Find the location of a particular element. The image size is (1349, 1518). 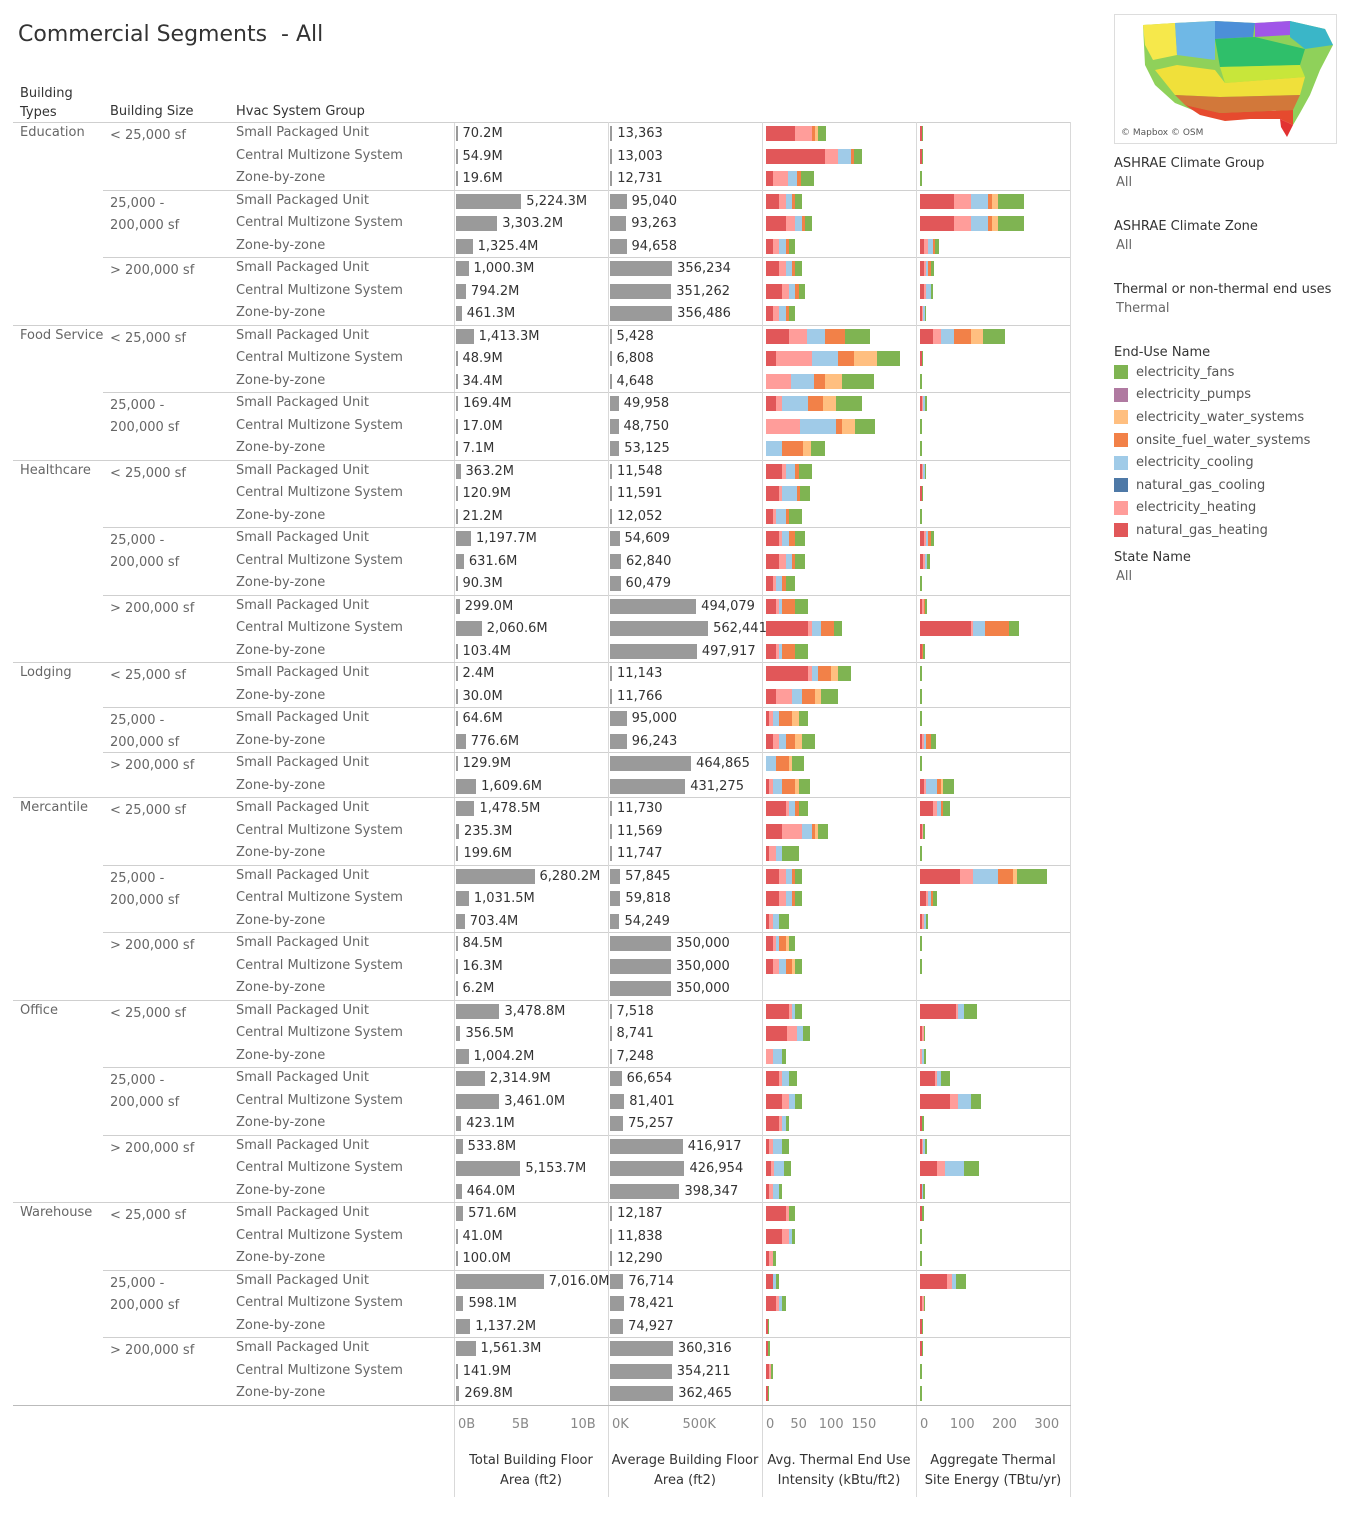

legend-item-electricity-water-systems: electricity_water_systems is located at coordinates (1229, 417).